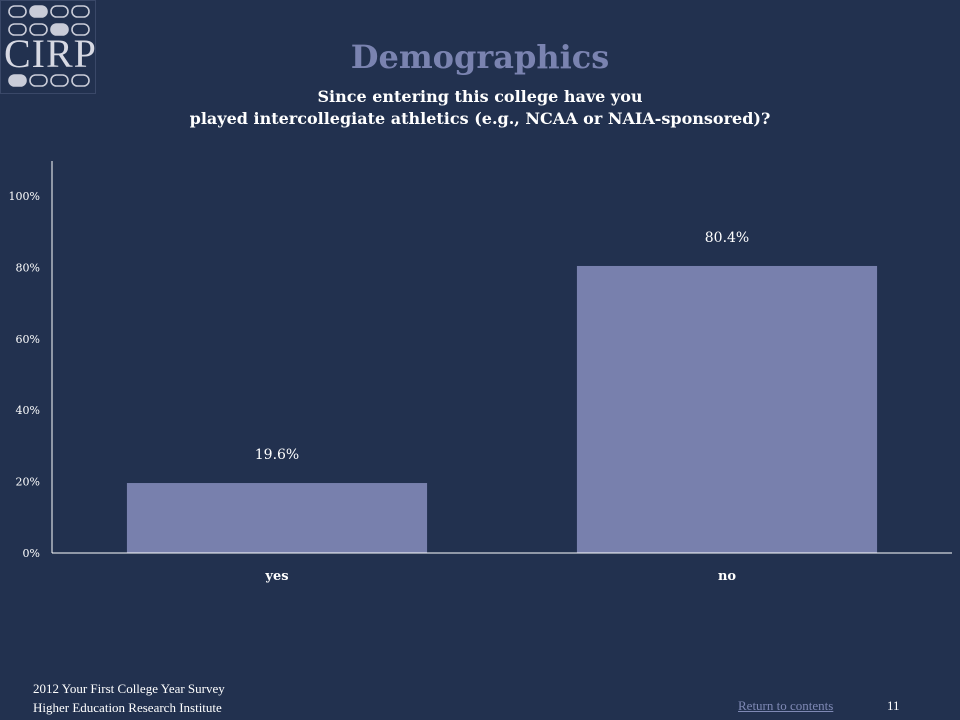  Describe the element at coordinates (127, 707) in the screenshot. I see `institute-name: Higher Education Research Institute` at that location.